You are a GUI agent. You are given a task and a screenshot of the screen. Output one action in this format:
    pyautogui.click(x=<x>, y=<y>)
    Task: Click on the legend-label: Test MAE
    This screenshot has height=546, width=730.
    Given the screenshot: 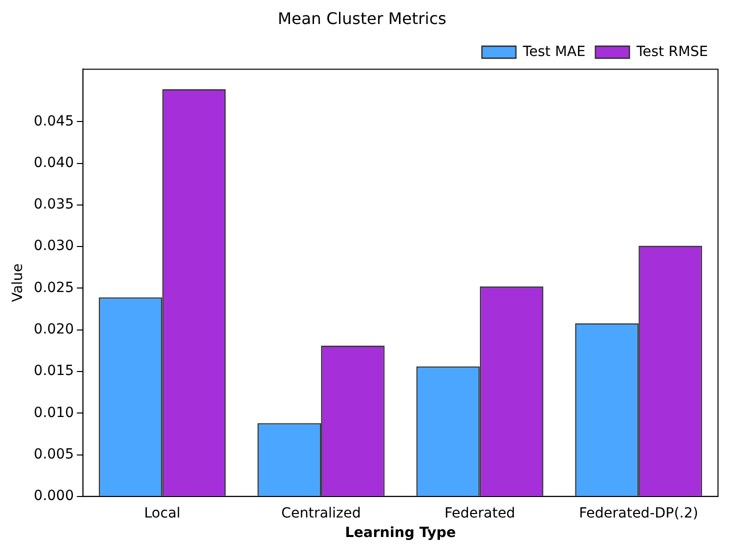 What is the action you would take?
    pyautogui.click(x=554, y=52)
    